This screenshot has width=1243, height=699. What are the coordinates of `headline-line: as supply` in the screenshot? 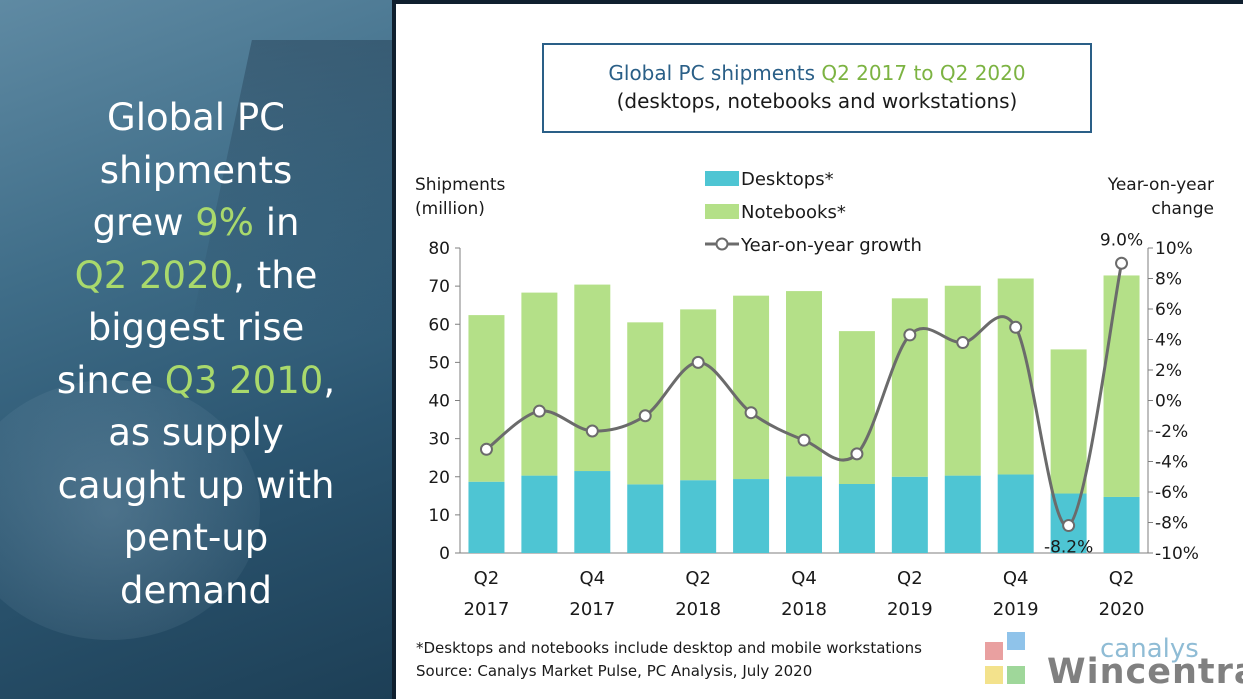 It's located at (196, 432).